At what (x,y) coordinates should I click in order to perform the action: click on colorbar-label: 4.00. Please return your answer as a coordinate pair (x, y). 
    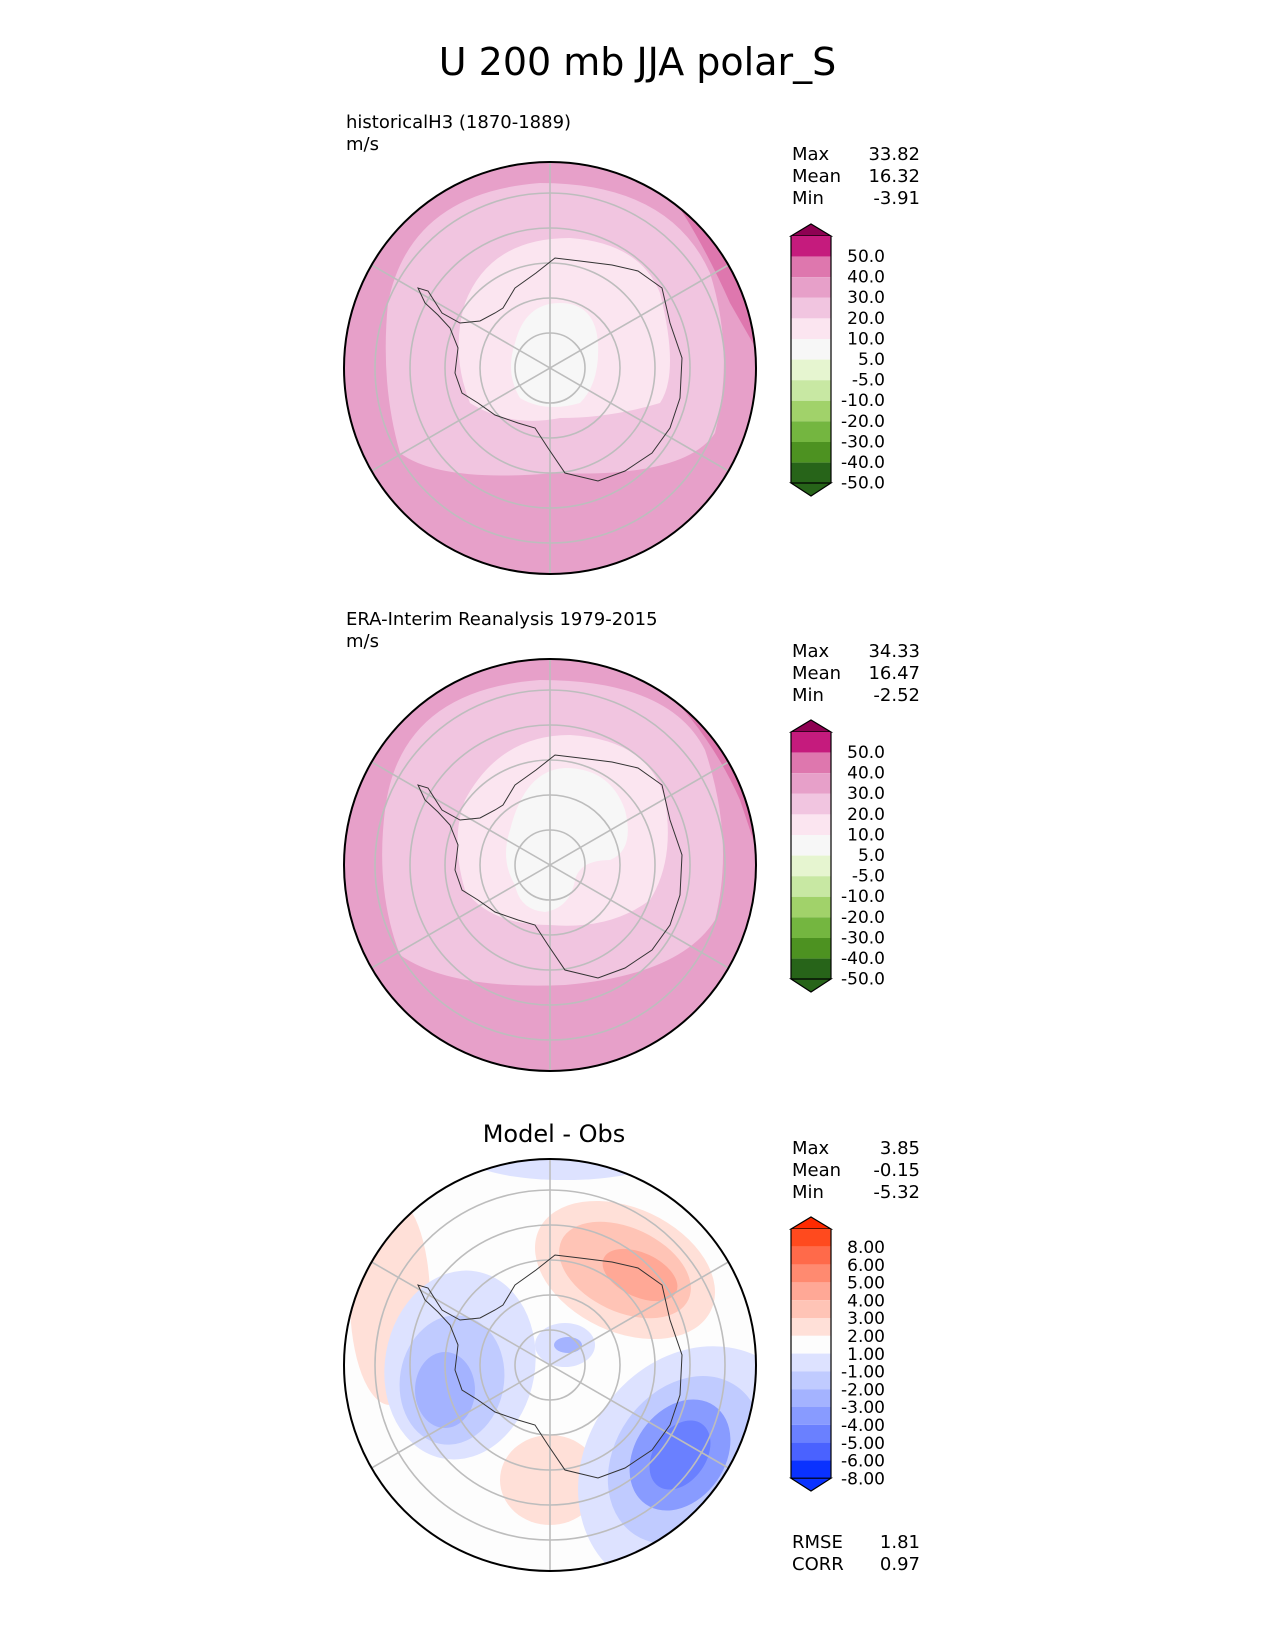
    Looking at the image, I should click on (866, 1301).